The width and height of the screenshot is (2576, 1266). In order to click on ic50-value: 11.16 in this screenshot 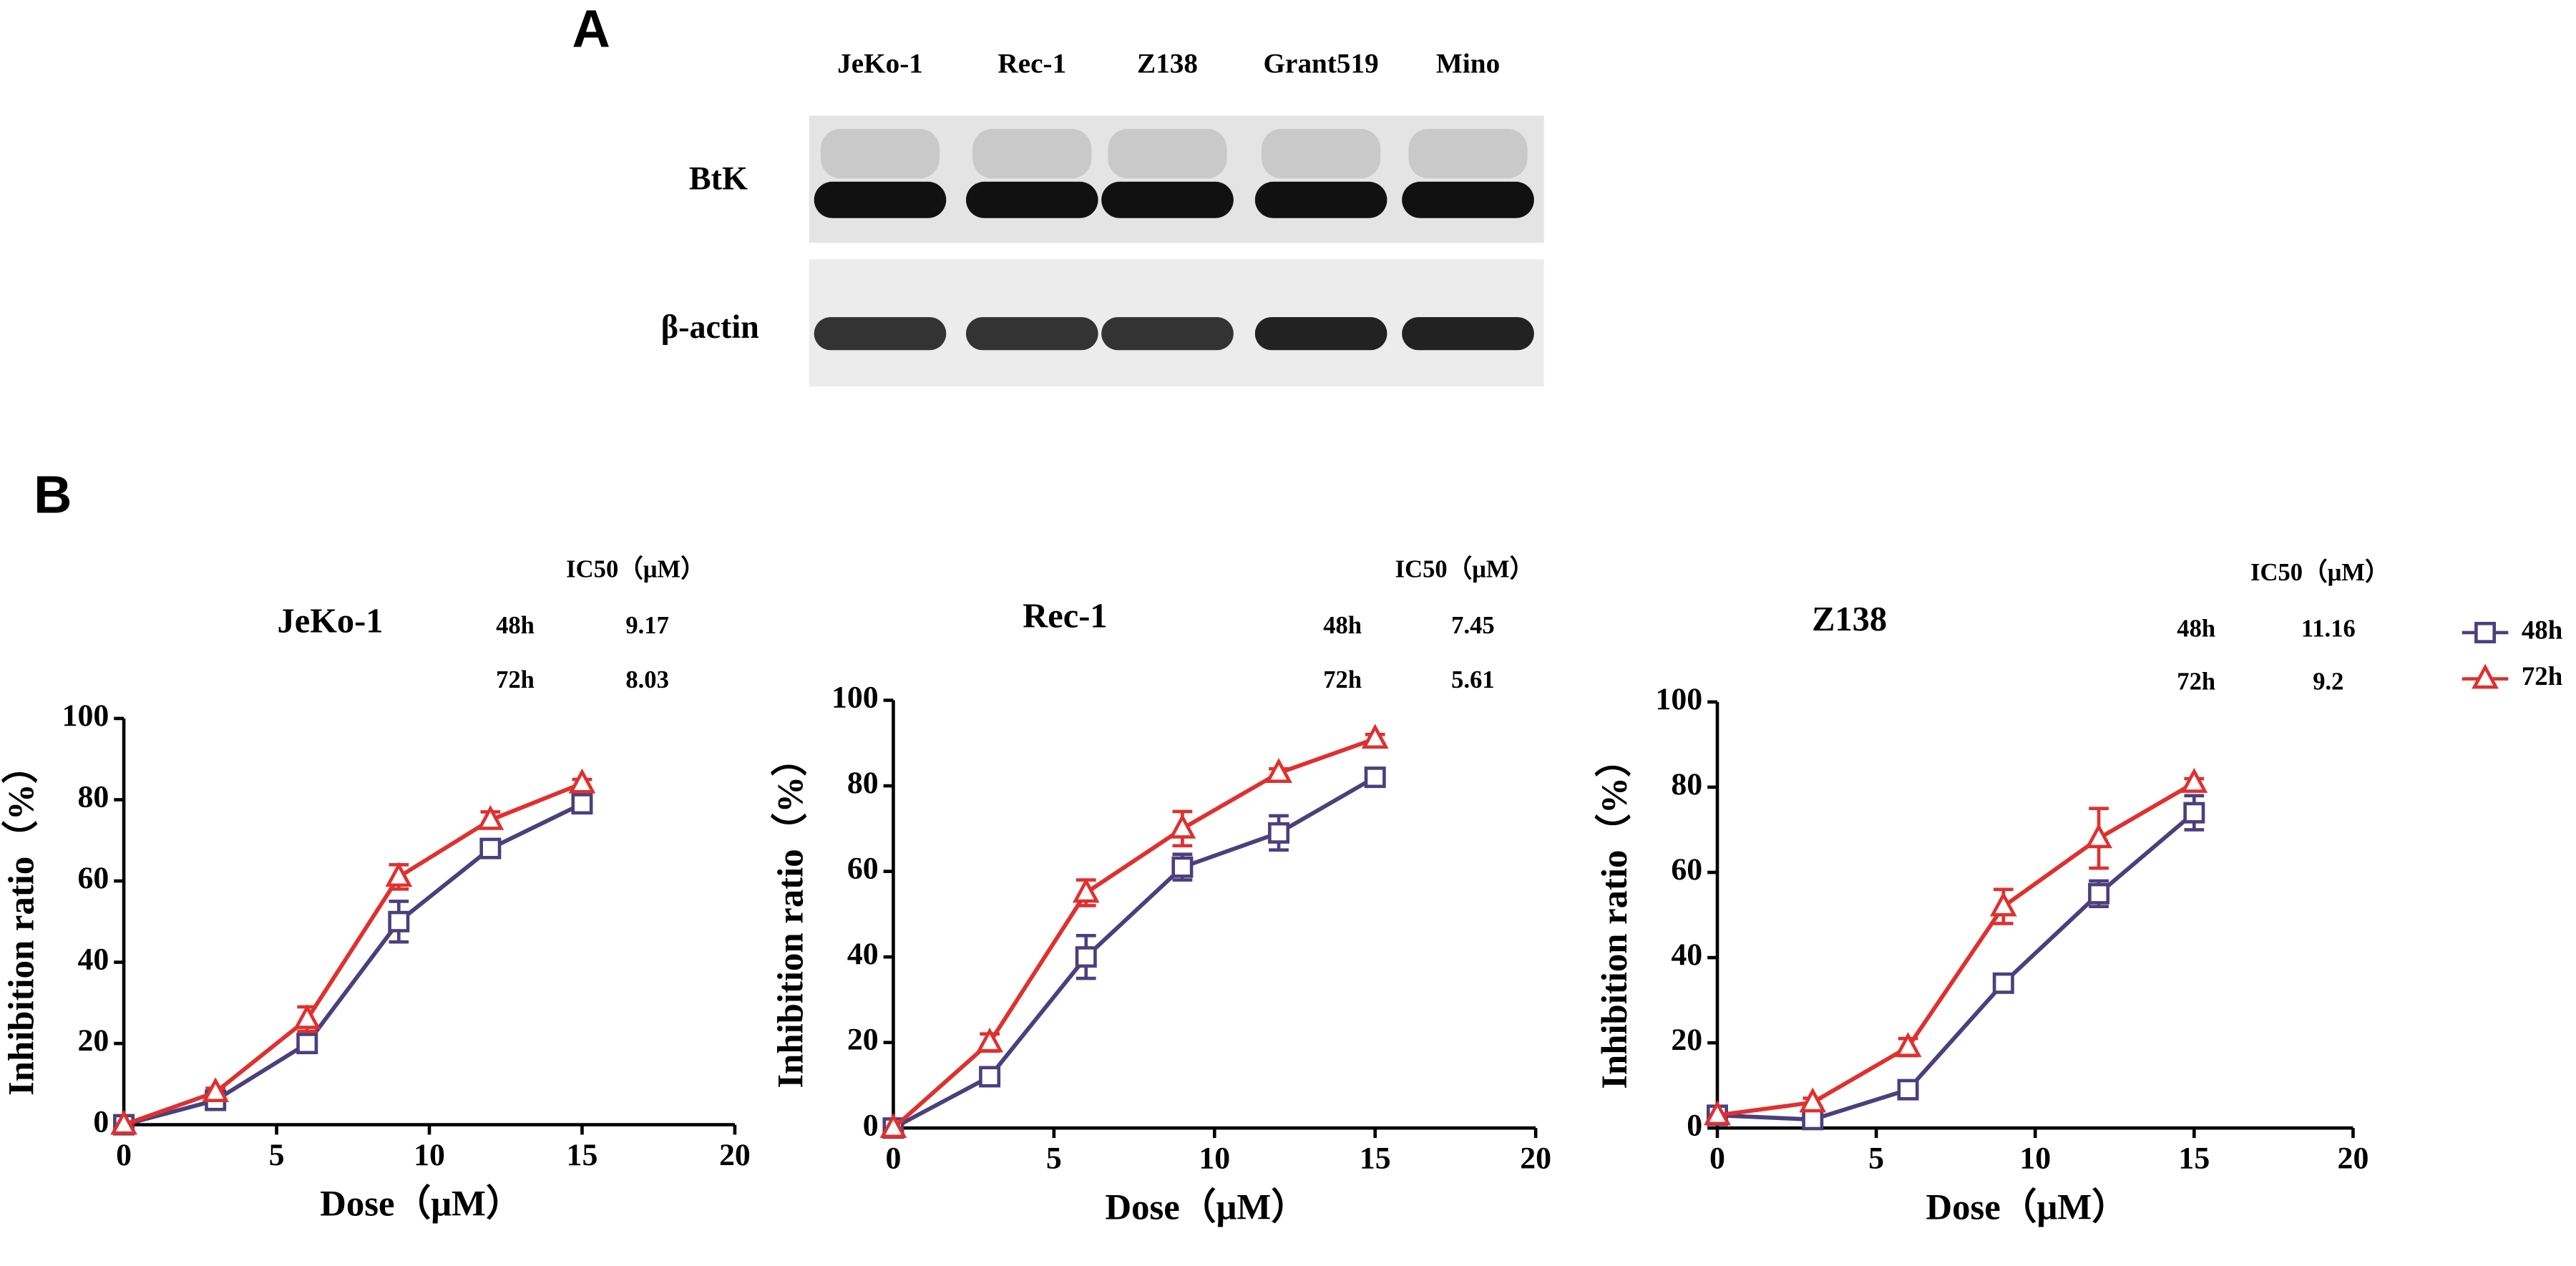, I will do `click(2328, 629)`.